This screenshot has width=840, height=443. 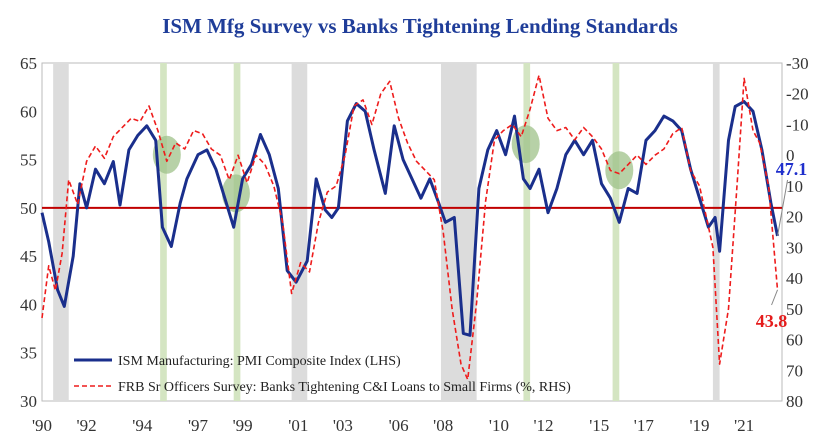 I want to click on y-right-tick-label: 40, so click(x=794, y=278).